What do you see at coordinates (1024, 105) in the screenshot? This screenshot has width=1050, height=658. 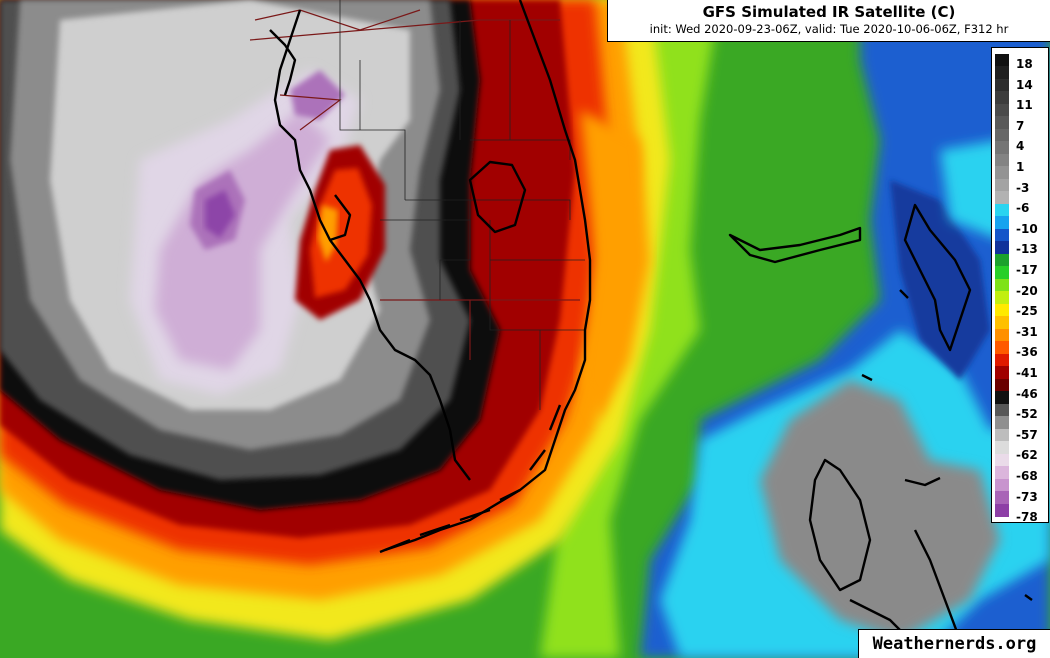 I see `colorbar-tick-label: 11` at bounding box center [1024, 105].